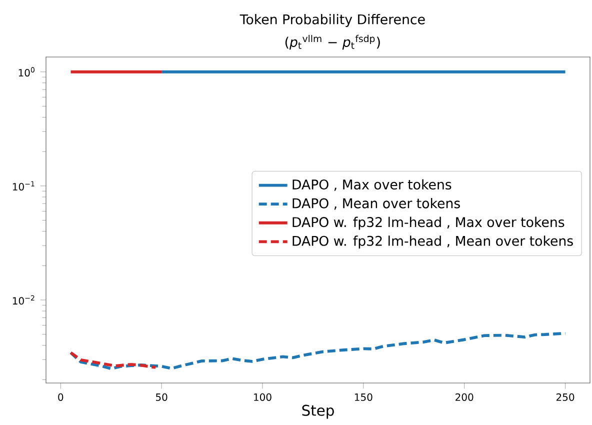  What do you see at coordinates (162, 397) in the screenshot?
I see `x-tick-label: 50` at bounding box center [162, 397].